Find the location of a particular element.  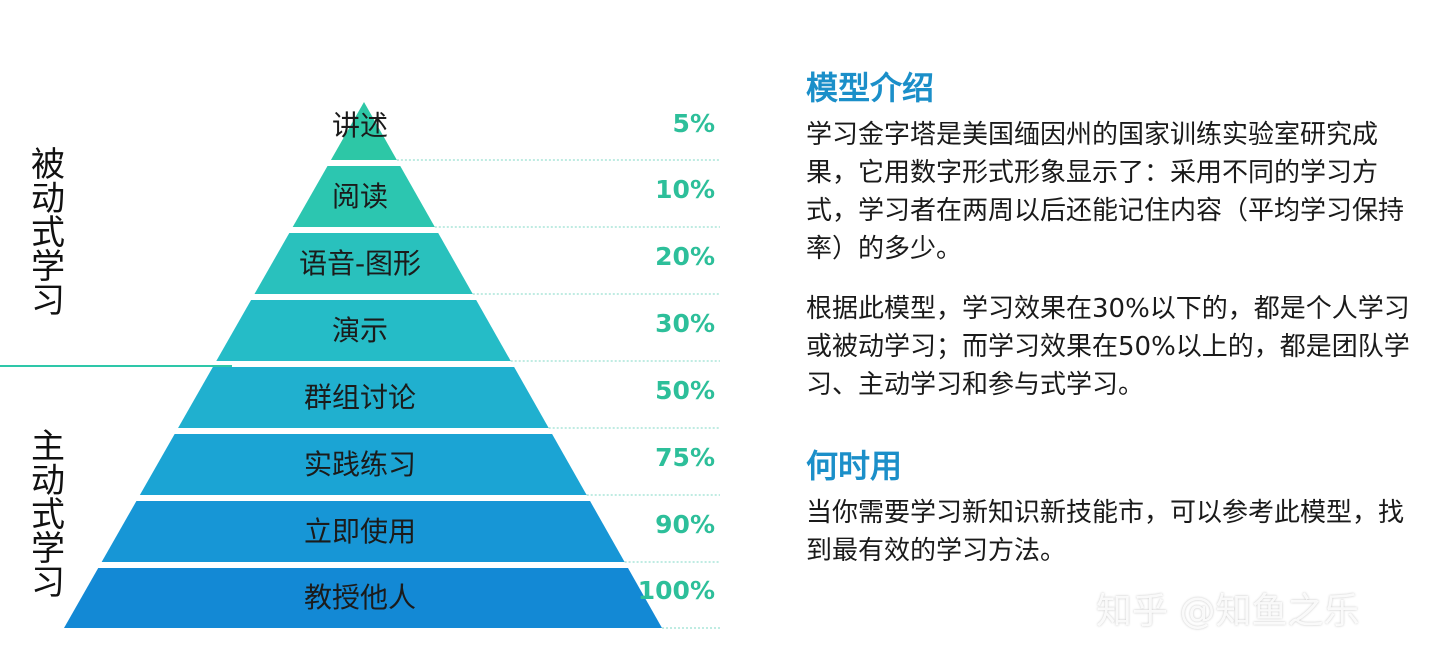

retention-percent: 10% is located at coordinates (685, 189).